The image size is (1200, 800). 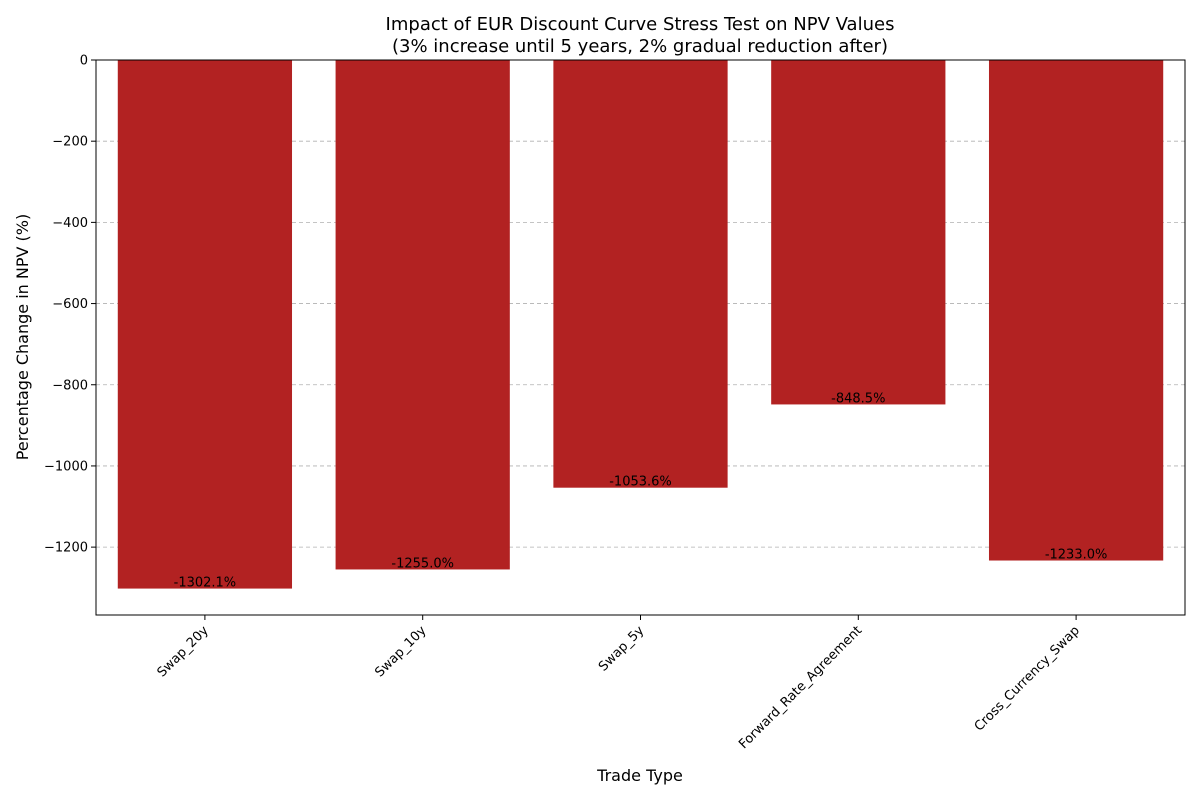 What do you see at coordinates (183, 651) in the screenshot?
I see `x-tick-label: Swap_20y` at bounding box center [183, 651].